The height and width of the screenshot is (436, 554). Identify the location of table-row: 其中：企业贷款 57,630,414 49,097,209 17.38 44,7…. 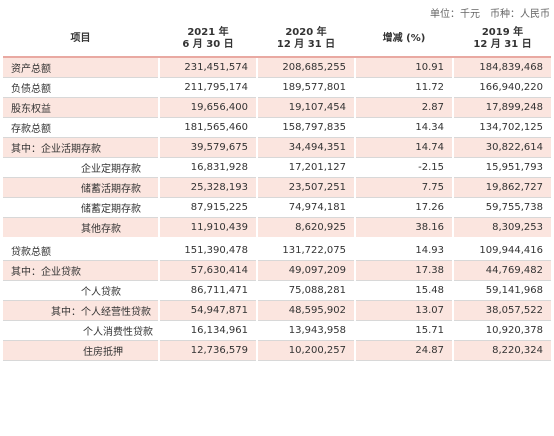
(277, 270).